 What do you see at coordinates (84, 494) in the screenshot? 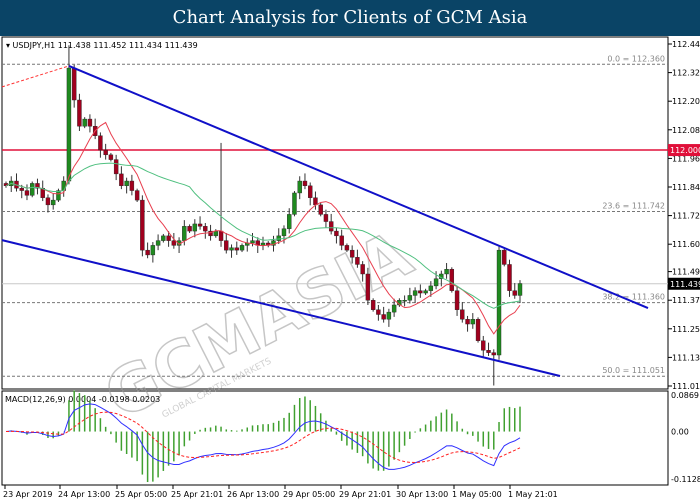
I see `x-tick-label: 24 Apr 13:00` at bounding box center [84, 494].